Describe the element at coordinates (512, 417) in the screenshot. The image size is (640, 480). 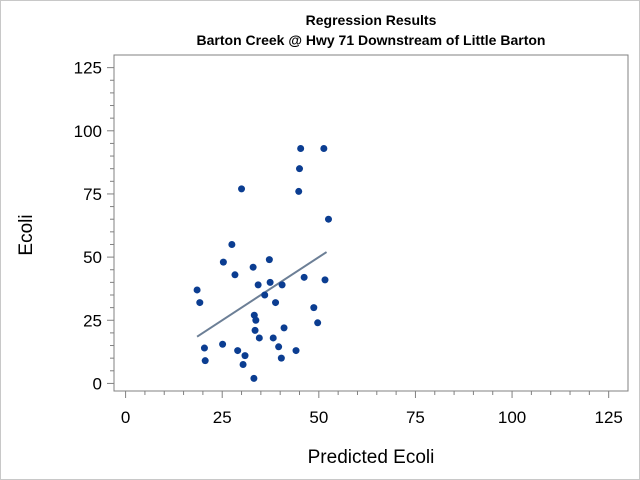
I see `x-tick-label: 100` at that location.